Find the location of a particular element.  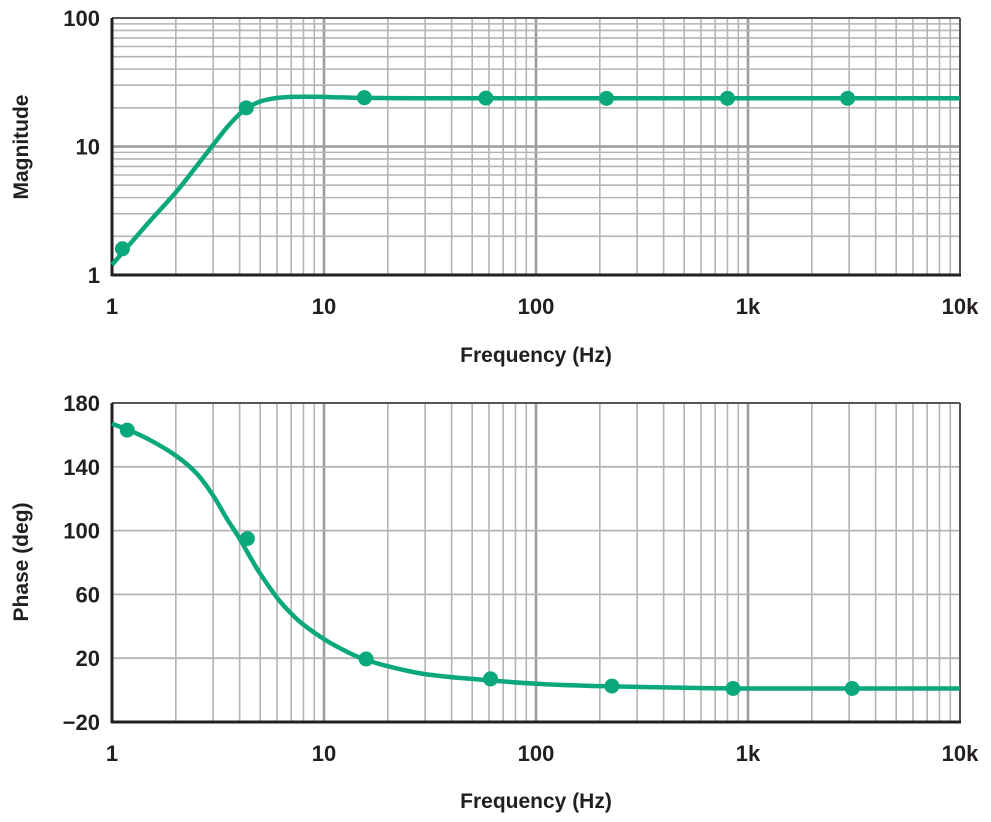

y-tick-label: 10 is located at coordinates (88, 147).